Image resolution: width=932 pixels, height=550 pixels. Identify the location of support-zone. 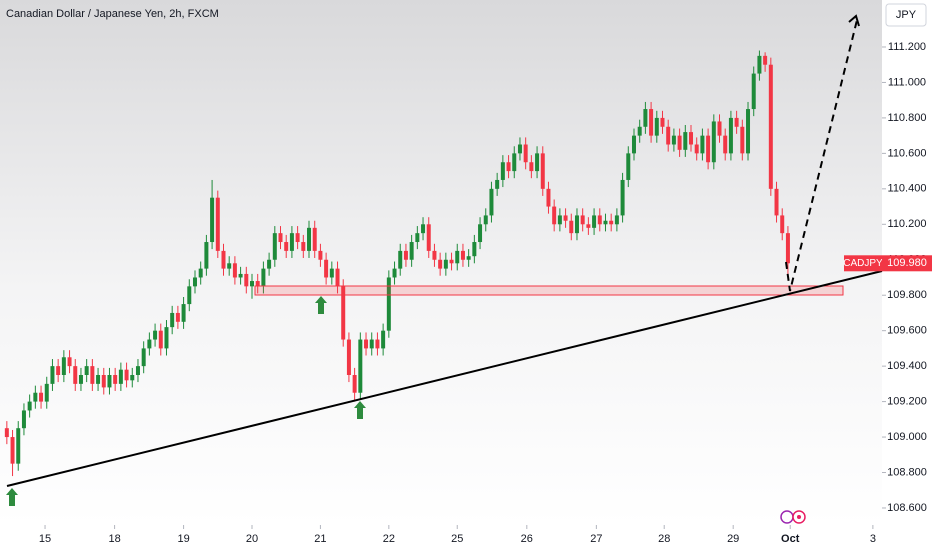
(549, 290).